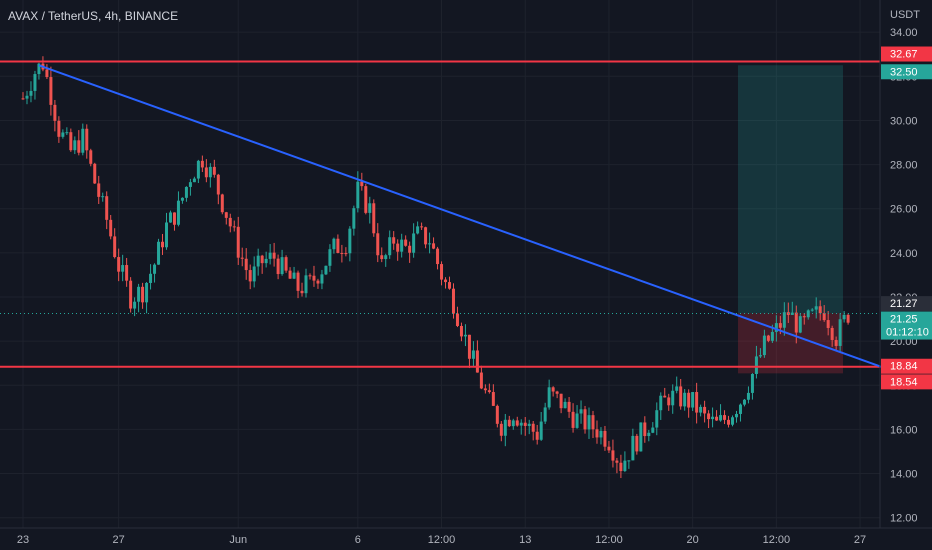 The width and height of the screenshot is (932, 550). Describe the element at coordinates (904, 254) in the screenshot. I see `price-tick-label: 24.00` at that location.